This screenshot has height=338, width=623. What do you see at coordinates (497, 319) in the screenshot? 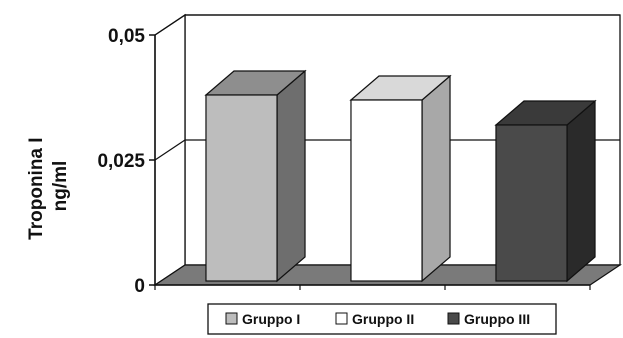
I see `legend-label: Gruppo III` at bounding box center [497, 319].